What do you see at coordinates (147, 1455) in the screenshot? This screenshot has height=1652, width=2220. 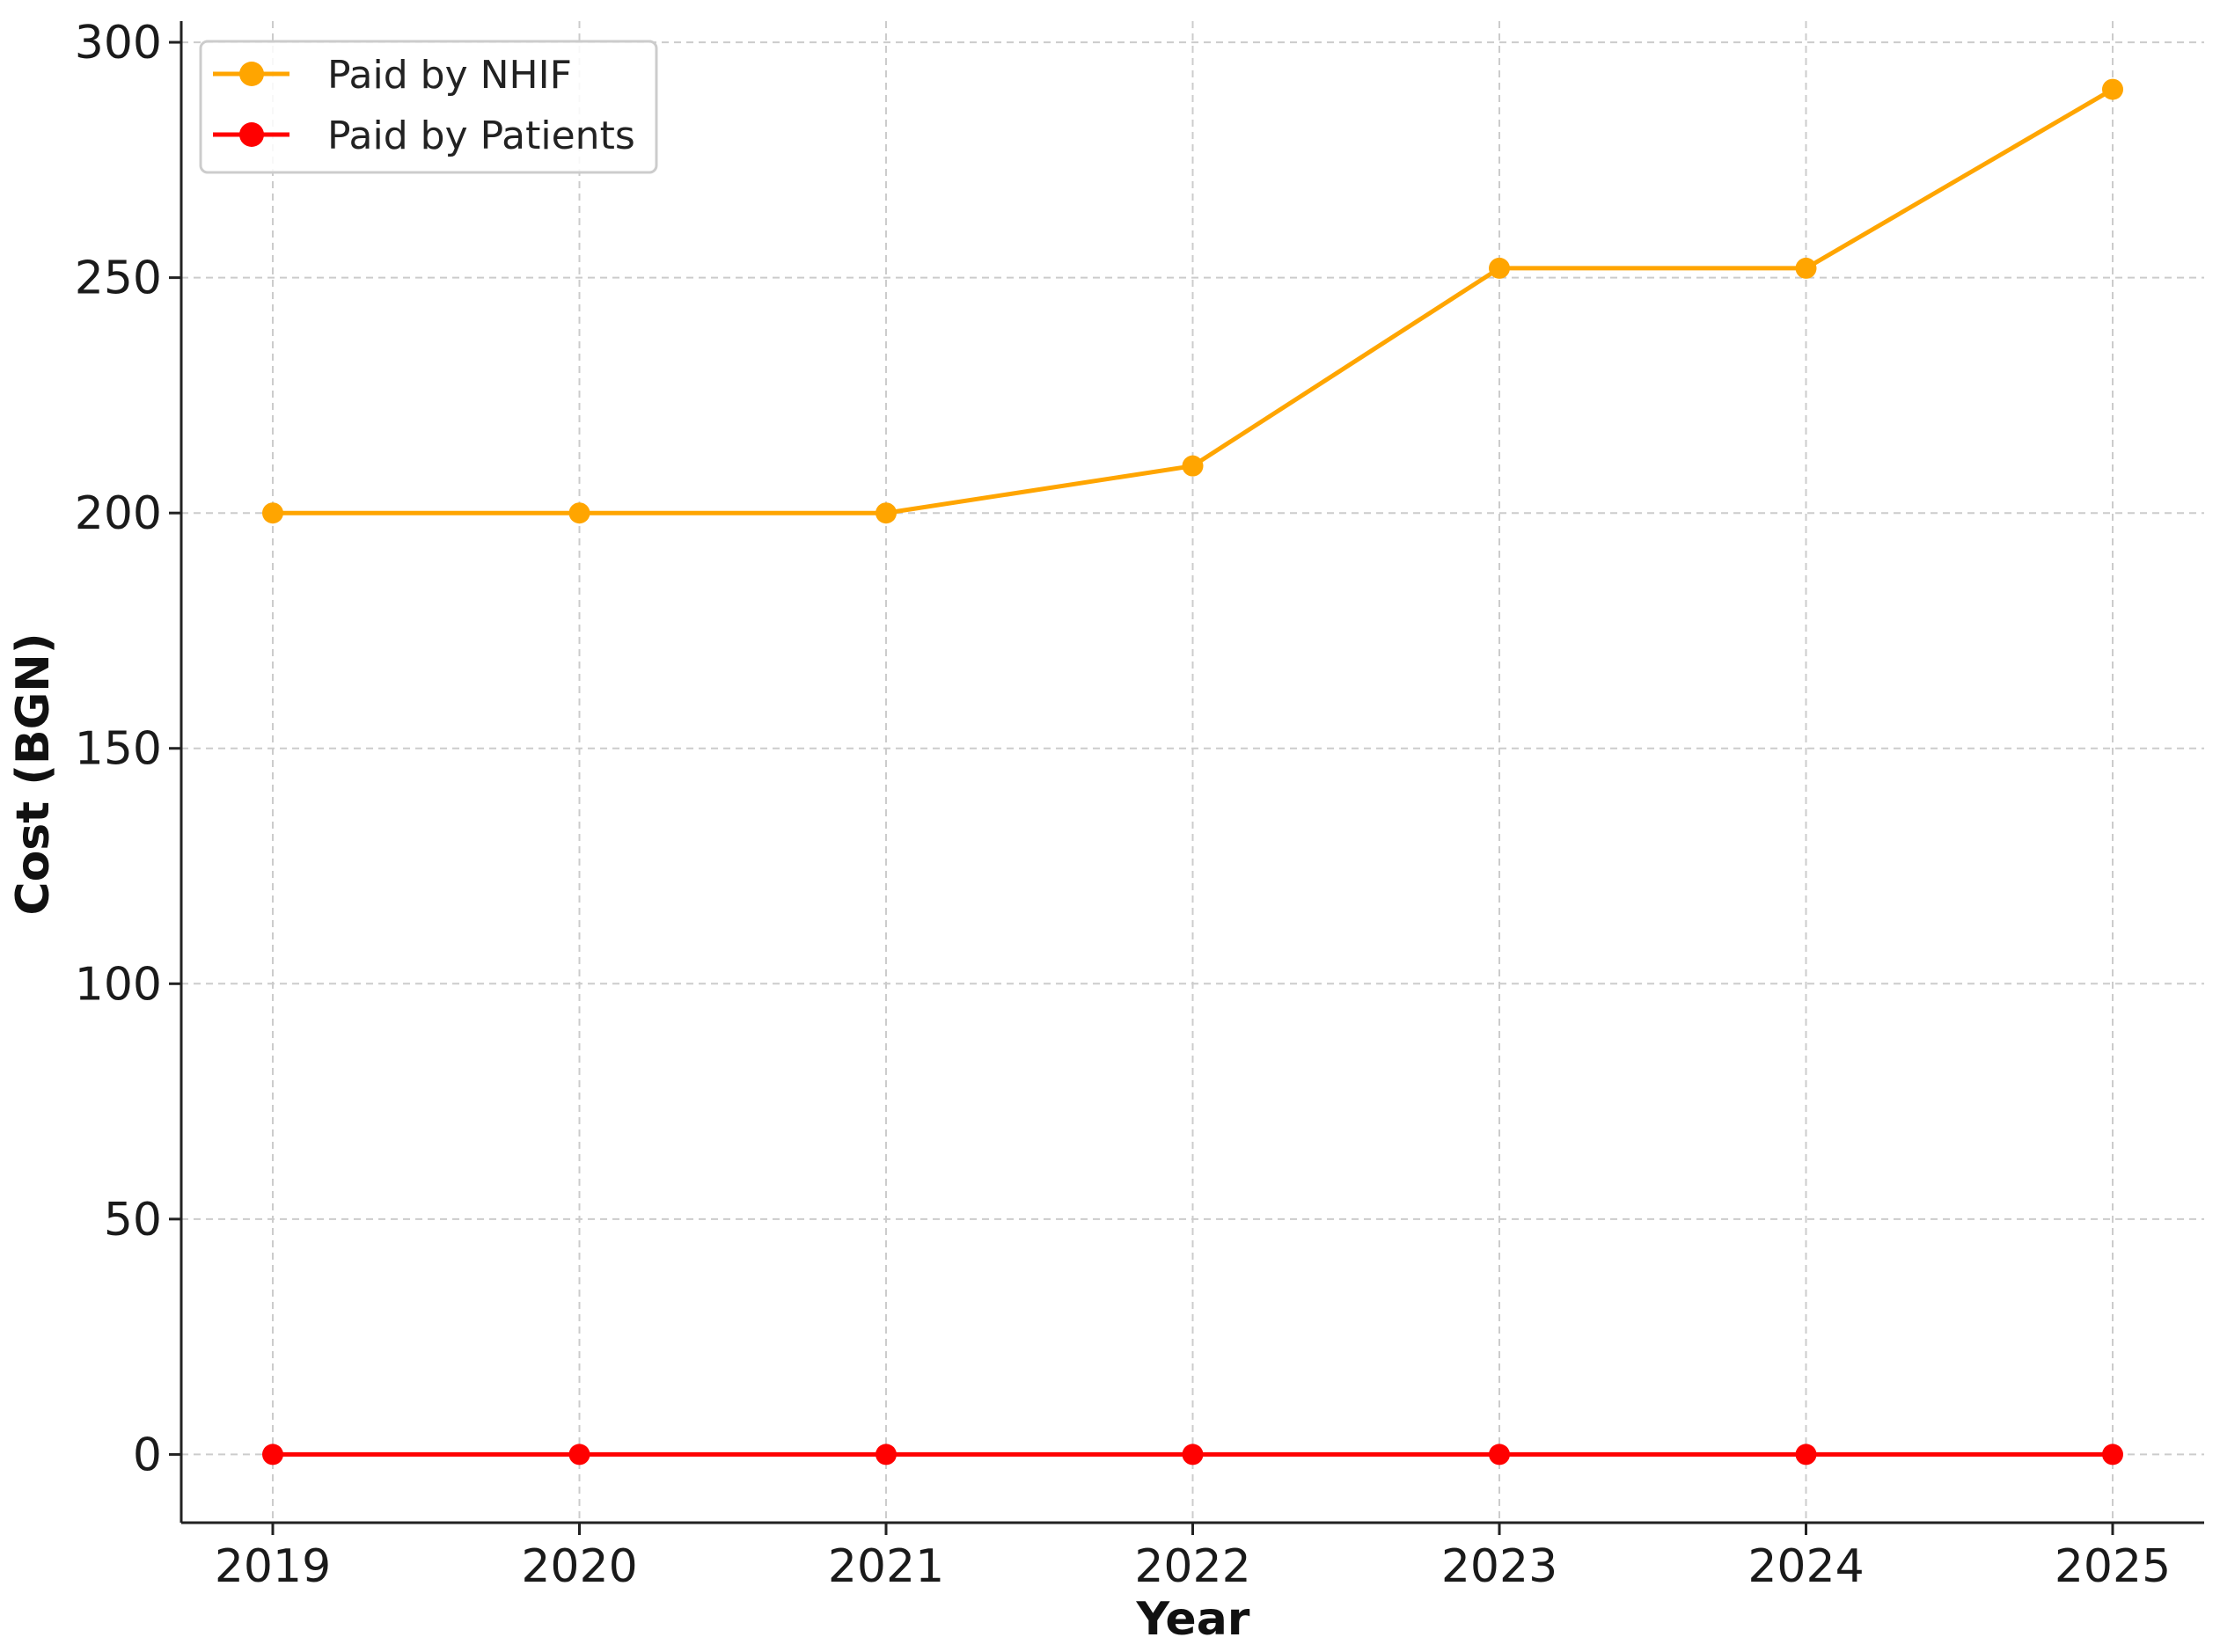 I see `y-tick-label: 0` at bounding box center [147, 1455].